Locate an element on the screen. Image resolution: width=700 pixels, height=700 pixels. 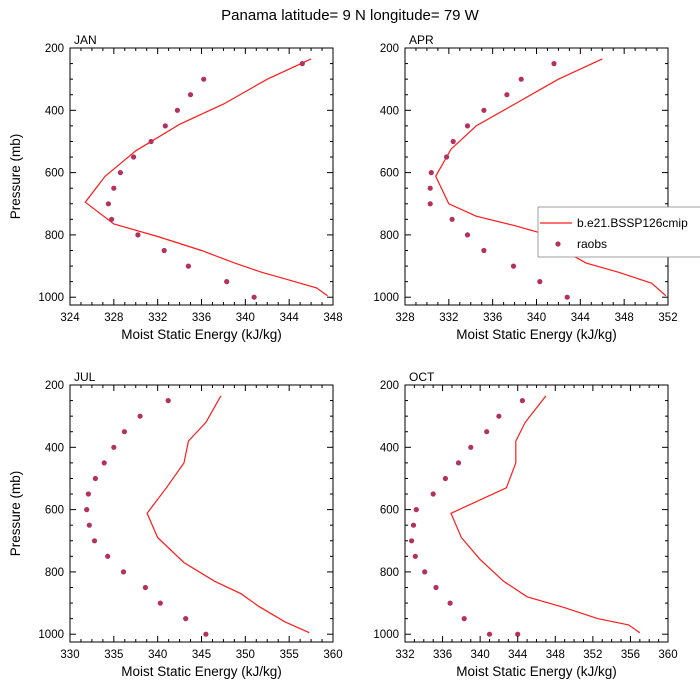
x-tick-label: 335 is located at coordinates (113, 655).